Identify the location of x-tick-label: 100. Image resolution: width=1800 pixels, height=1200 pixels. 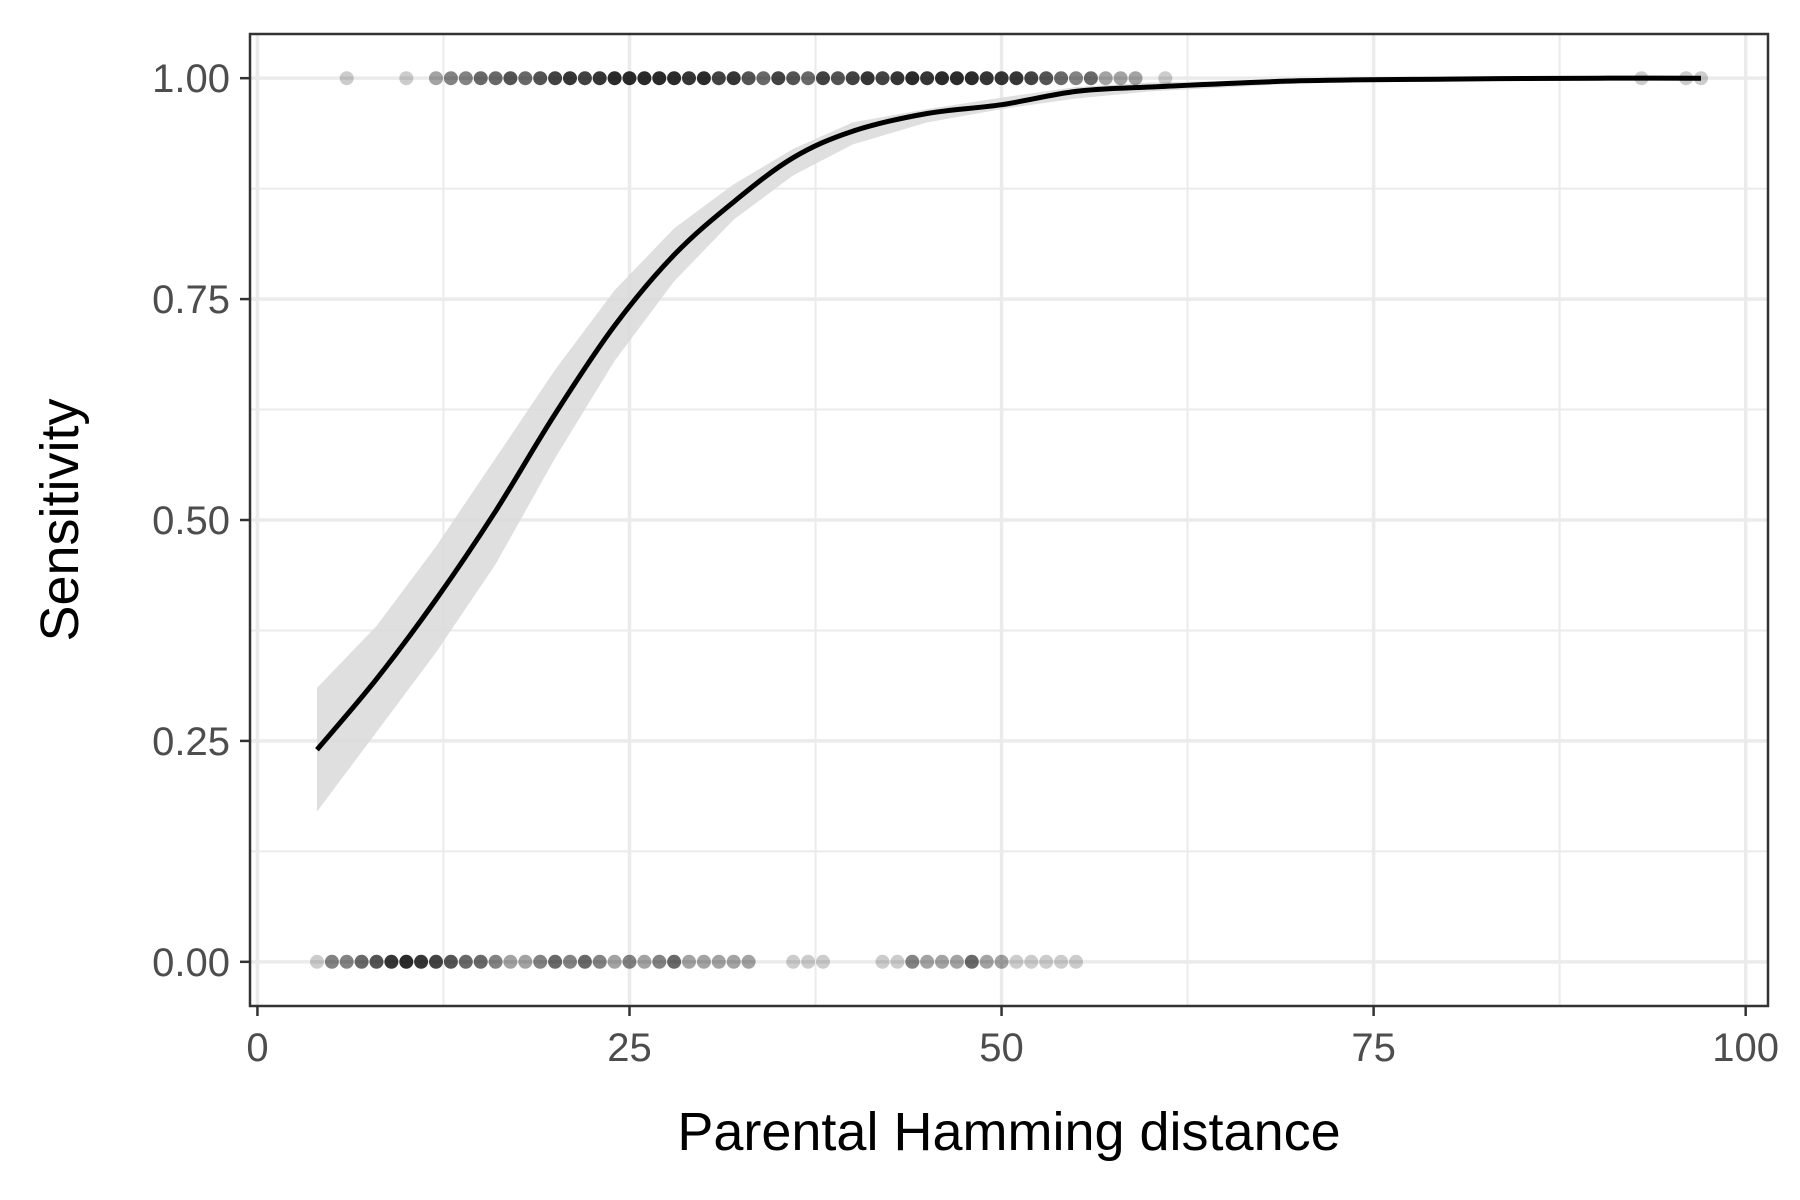
(1745, 1048).